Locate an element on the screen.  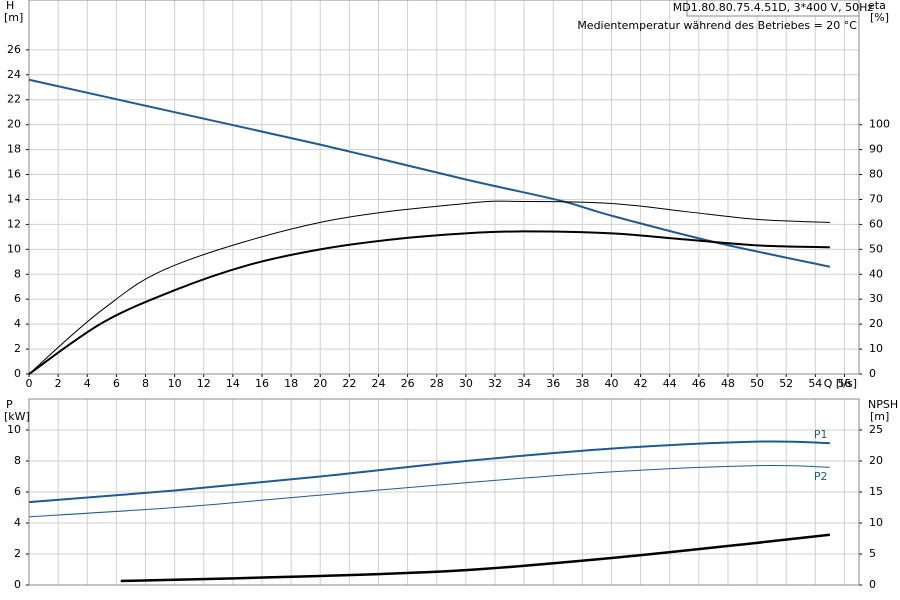
x-tick-label: 50 is located at coordinates (757, 383).